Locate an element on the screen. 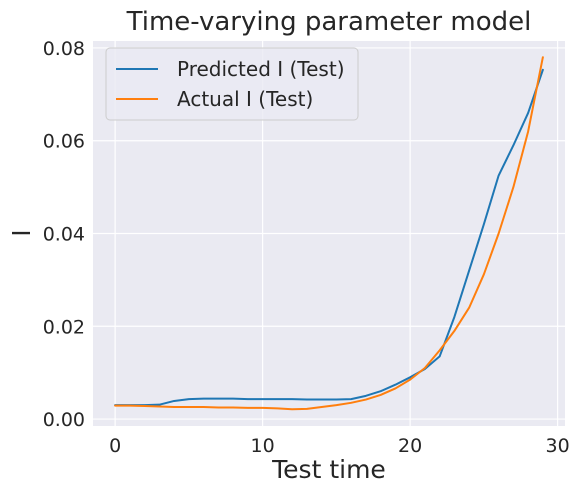  y-tick-label: 0.02 is located at coordinates (64, 327).